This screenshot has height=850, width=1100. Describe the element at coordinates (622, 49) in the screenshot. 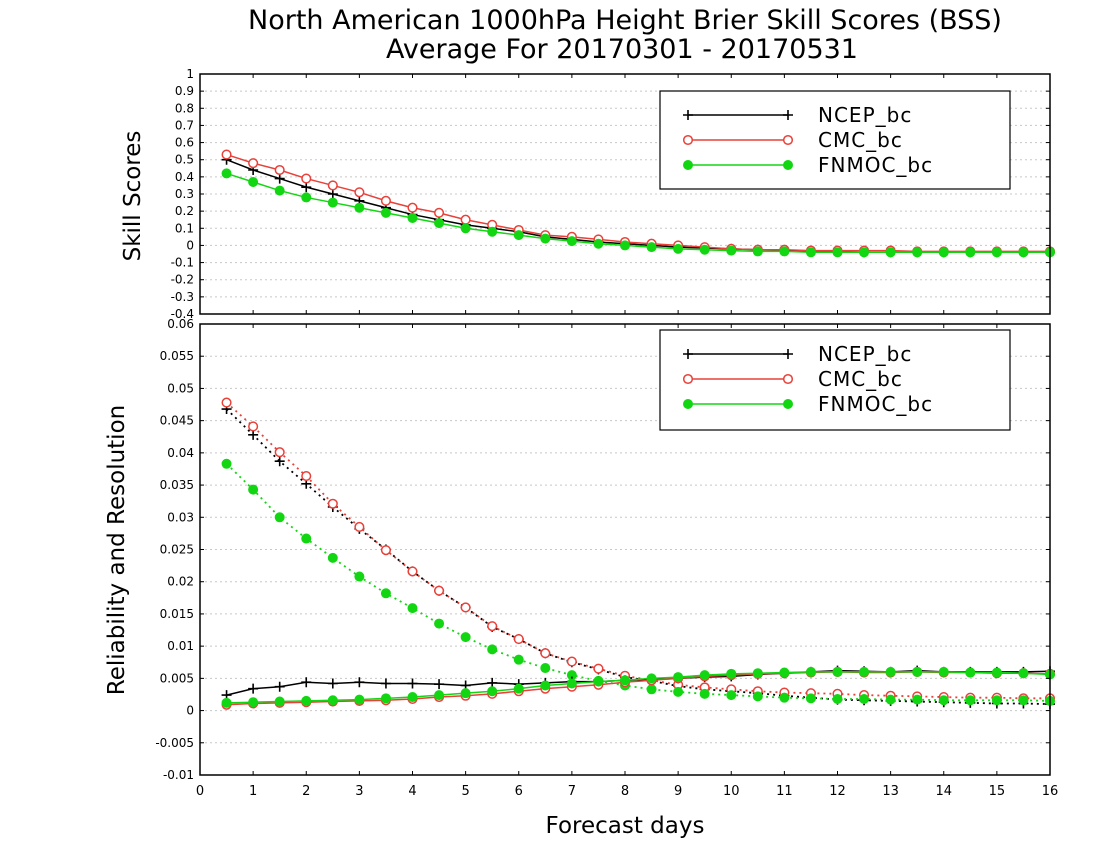

I see `chart-subtitle: Average For 20170301 - 20170531` at that location.